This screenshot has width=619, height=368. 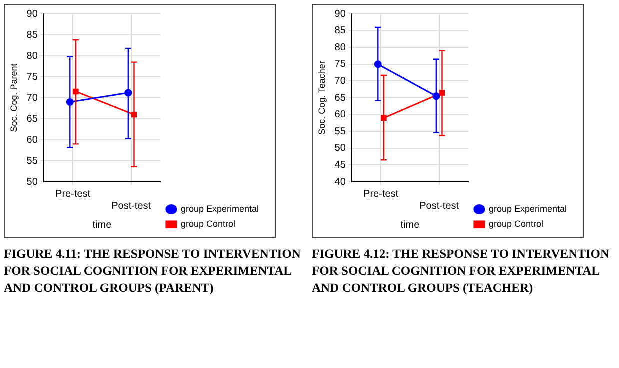 I want to click on y-tick-label: 40, so click(x=340, y=182).